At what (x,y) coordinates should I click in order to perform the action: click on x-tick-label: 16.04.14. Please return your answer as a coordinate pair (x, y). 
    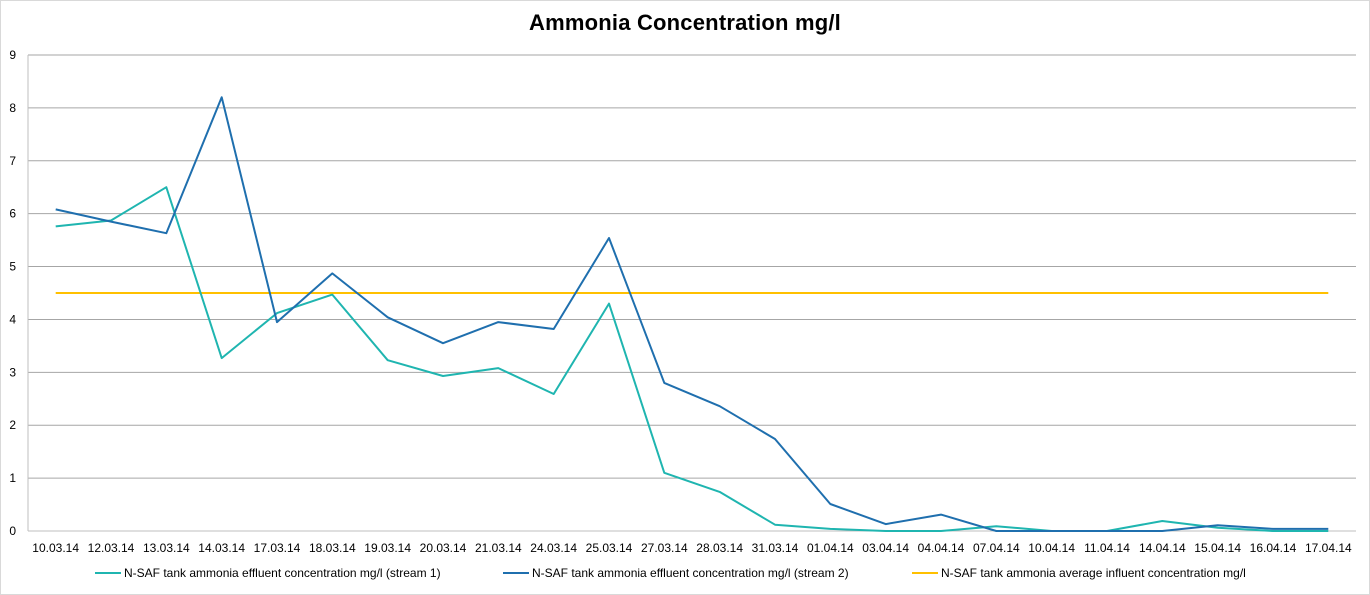
    Looking at the image, I should click on (1273, 548).